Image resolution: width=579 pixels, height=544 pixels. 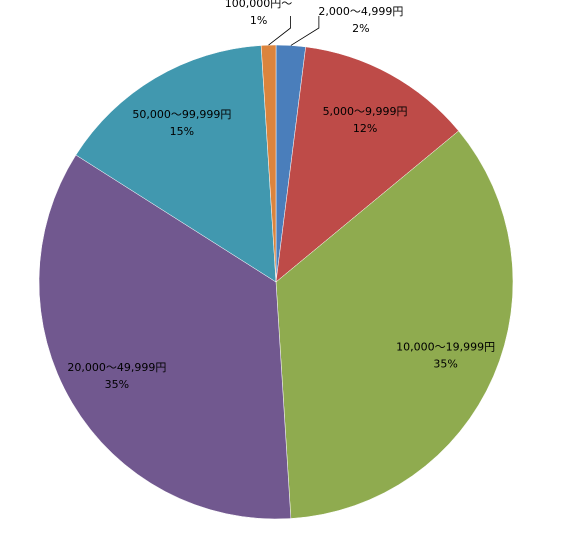 I want to click on slice-value-label: 2%, so click(x=360, y=28).